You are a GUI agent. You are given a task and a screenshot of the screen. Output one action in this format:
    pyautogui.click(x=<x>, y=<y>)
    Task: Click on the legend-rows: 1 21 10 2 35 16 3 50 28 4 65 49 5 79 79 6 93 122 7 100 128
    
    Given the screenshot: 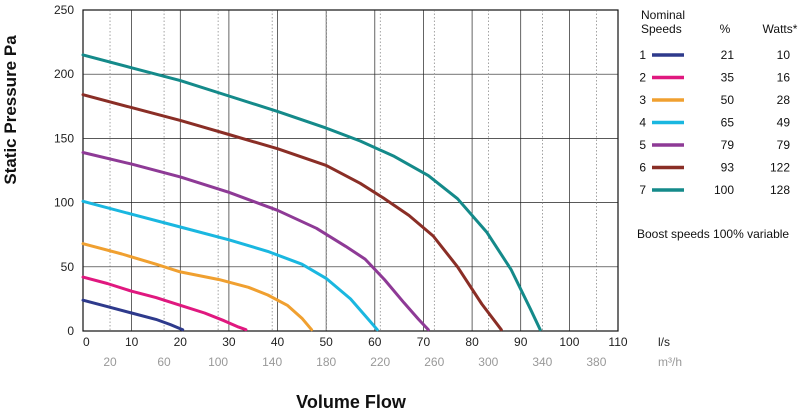 What is the action you would take?
    pyautogui.click(x=714, y=122)
    